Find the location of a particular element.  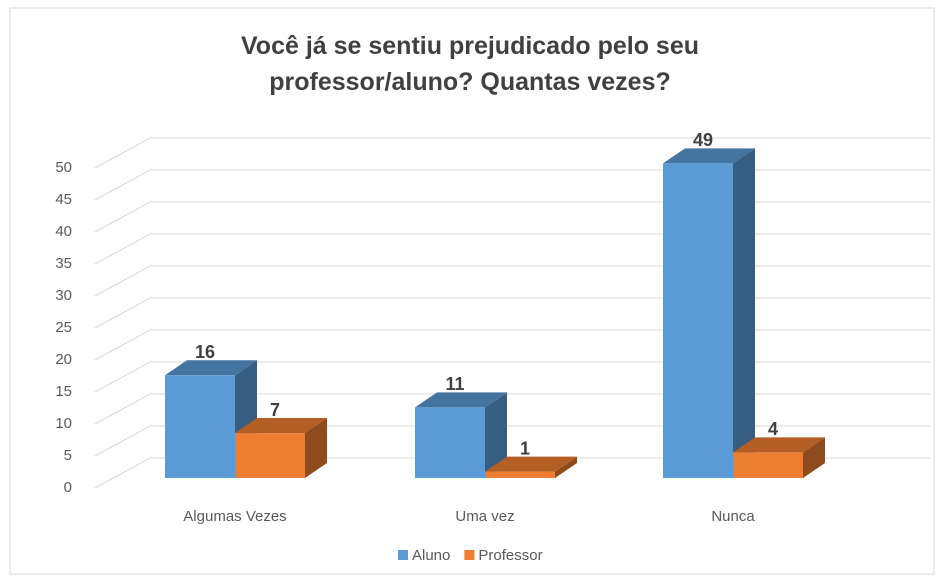

y-tick-label: 0 is located at coordinates (68, 487).